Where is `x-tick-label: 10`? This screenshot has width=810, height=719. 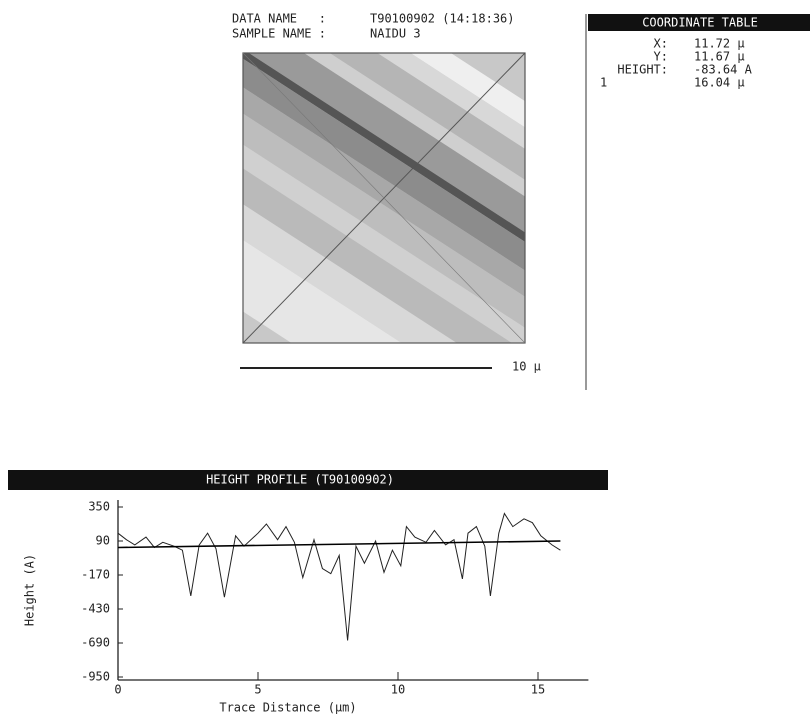
x-tick-label: 10 is located at coordinates (398, 690).